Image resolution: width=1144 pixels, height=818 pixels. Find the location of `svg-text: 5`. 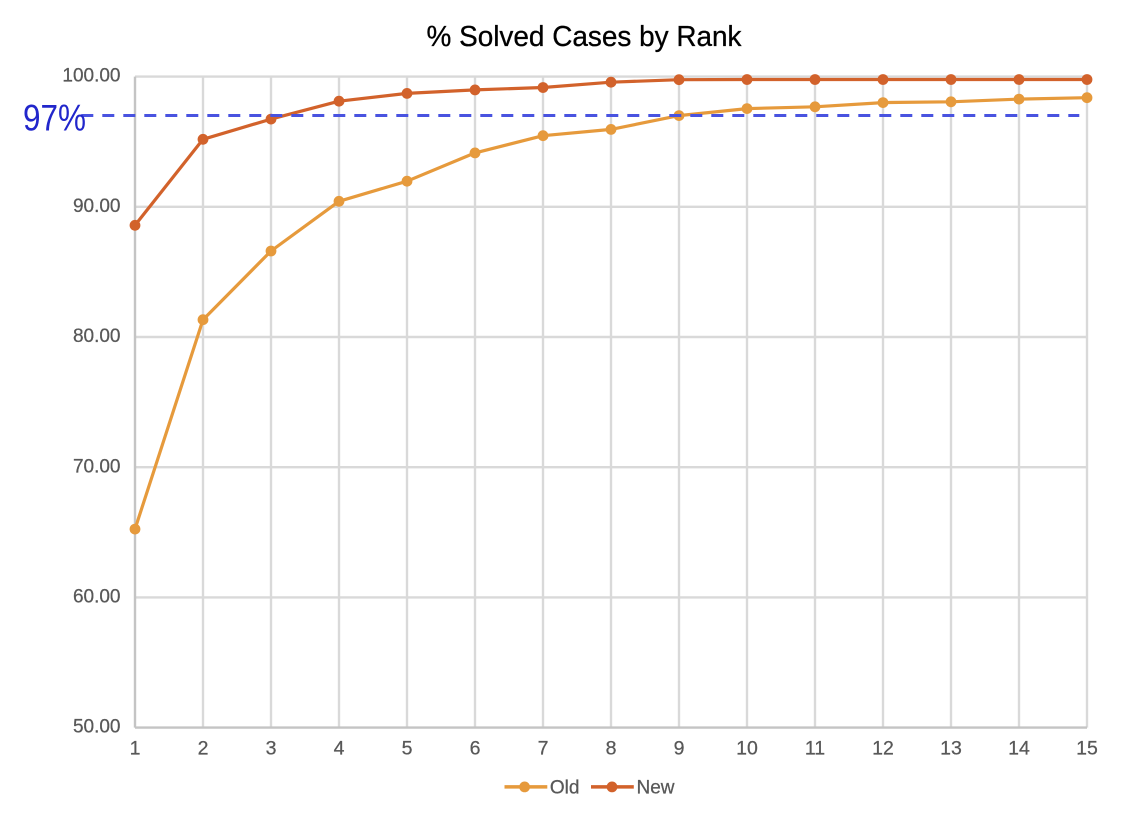

svg-text: 5 is located at coordinates (407, 749).